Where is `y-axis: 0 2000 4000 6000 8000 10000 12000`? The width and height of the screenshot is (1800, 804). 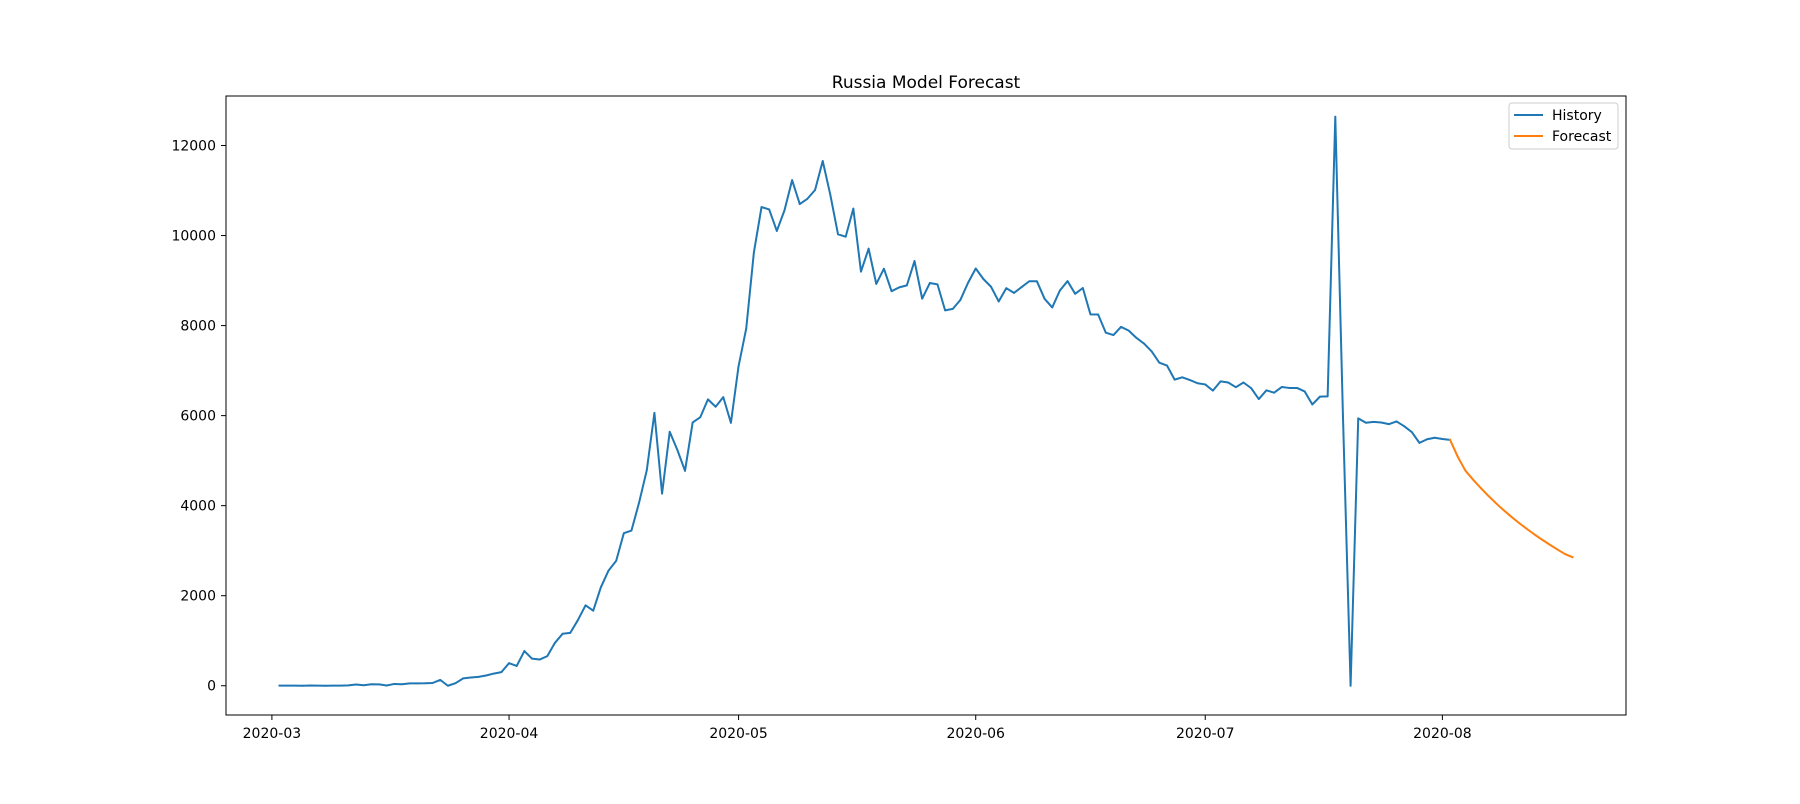
y-axis: 0 2000 4000 6000 8000 10000 12000 is located at coordinates (198, 417).